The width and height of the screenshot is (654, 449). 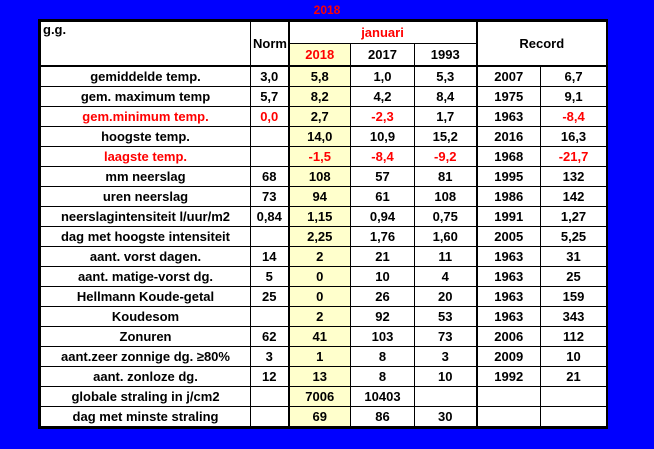 What do you see at coordinates (145, 196) in the screenshot?
I see `row-label: uren neerslag` at bounding box center [145, 196].